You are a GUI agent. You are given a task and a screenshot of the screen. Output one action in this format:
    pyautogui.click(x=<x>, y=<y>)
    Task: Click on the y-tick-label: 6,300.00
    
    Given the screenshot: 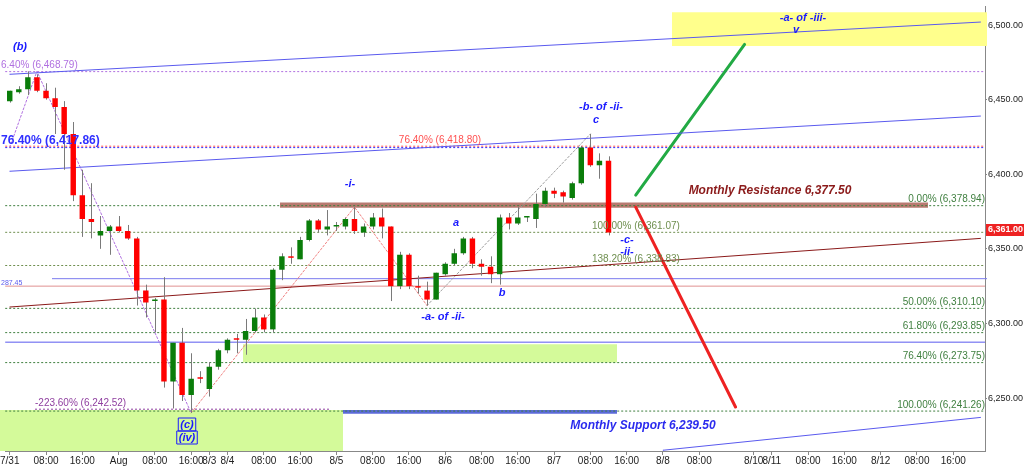 What is the action you would take?
    pyautogui.click(x=1006, y=322)
    